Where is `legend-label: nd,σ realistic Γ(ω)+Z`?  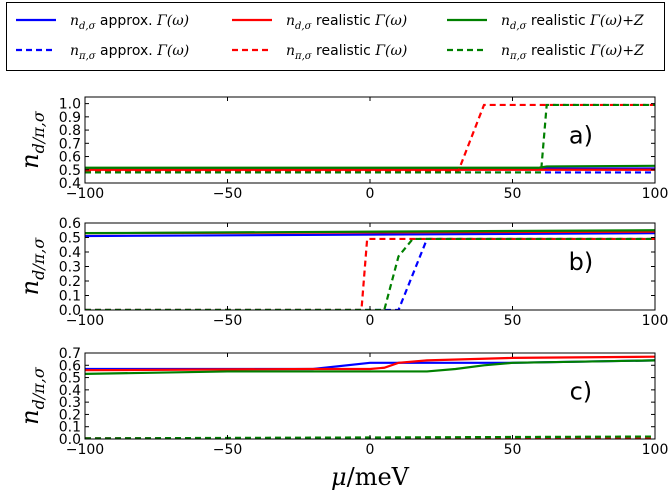 legend-label: nd,σ realistic Γ(ω)+Z is located at coordinates (572, 22).